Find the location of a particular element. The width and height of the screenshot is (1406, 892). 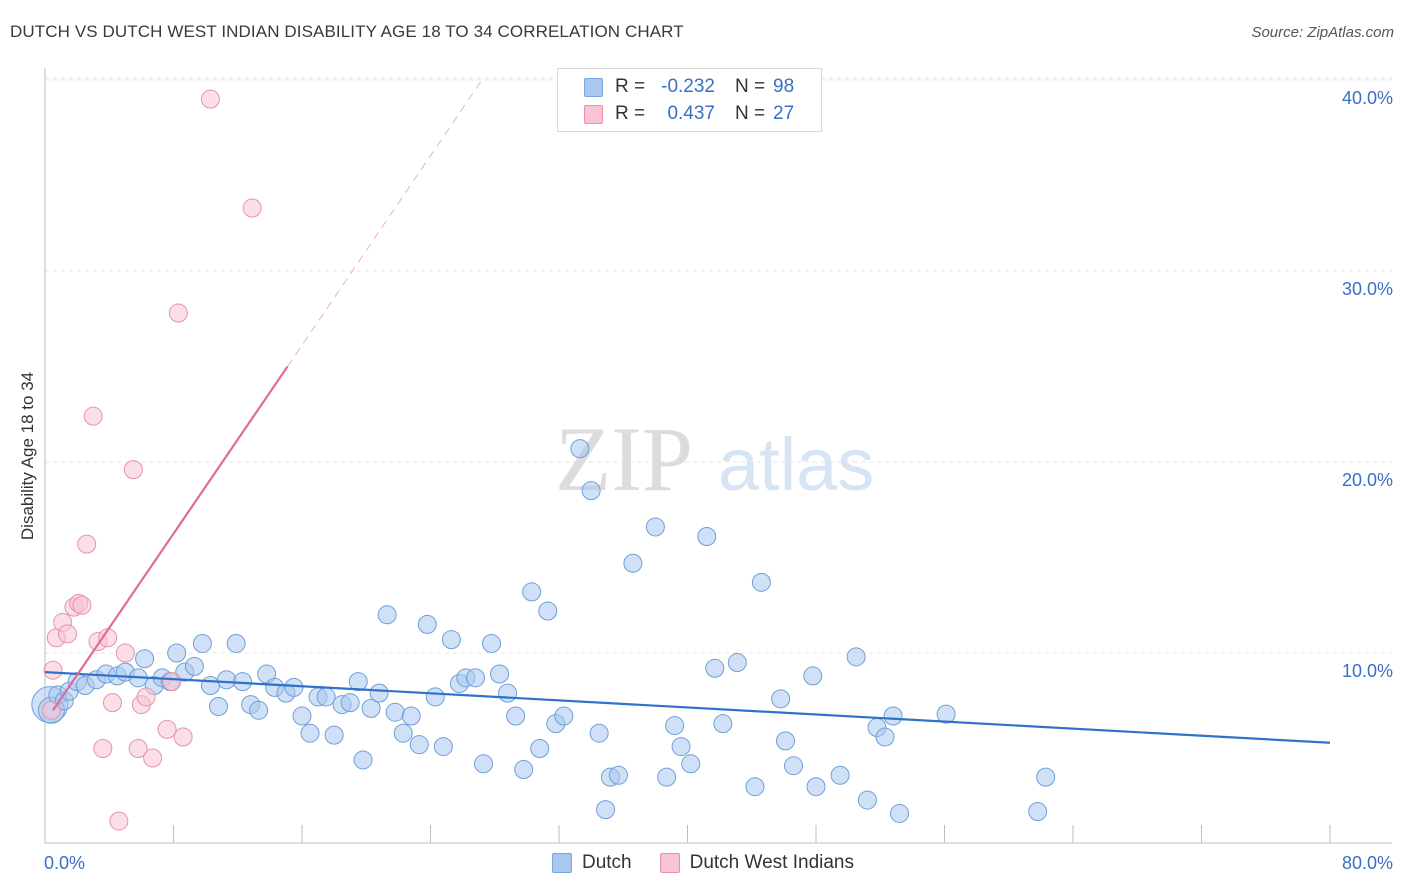

legend-r-value: -0.232 is located at coordinates (688, 86).